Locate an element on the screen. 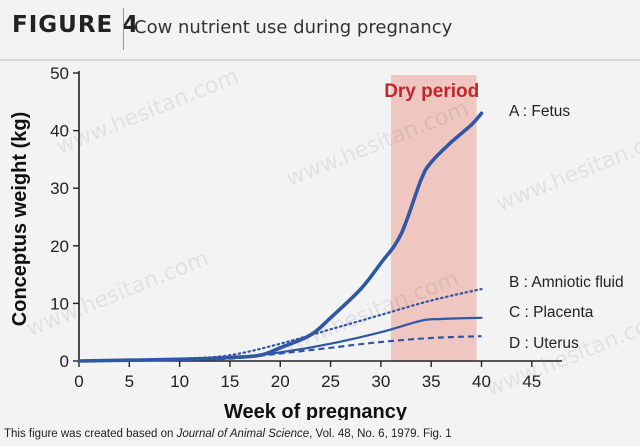  dry-period-band is located at coordinates (433, 218).